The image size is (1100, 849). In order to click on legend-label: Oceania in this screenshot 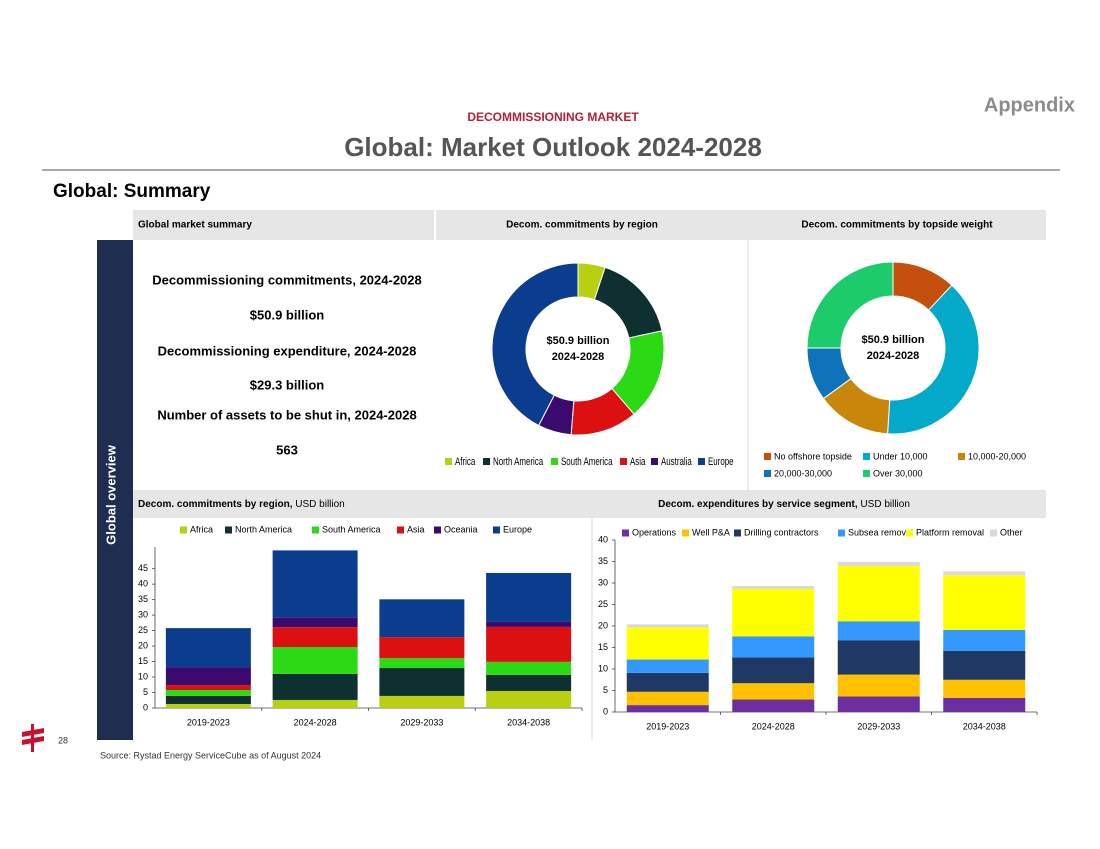, I will do `click(461, 529)`.